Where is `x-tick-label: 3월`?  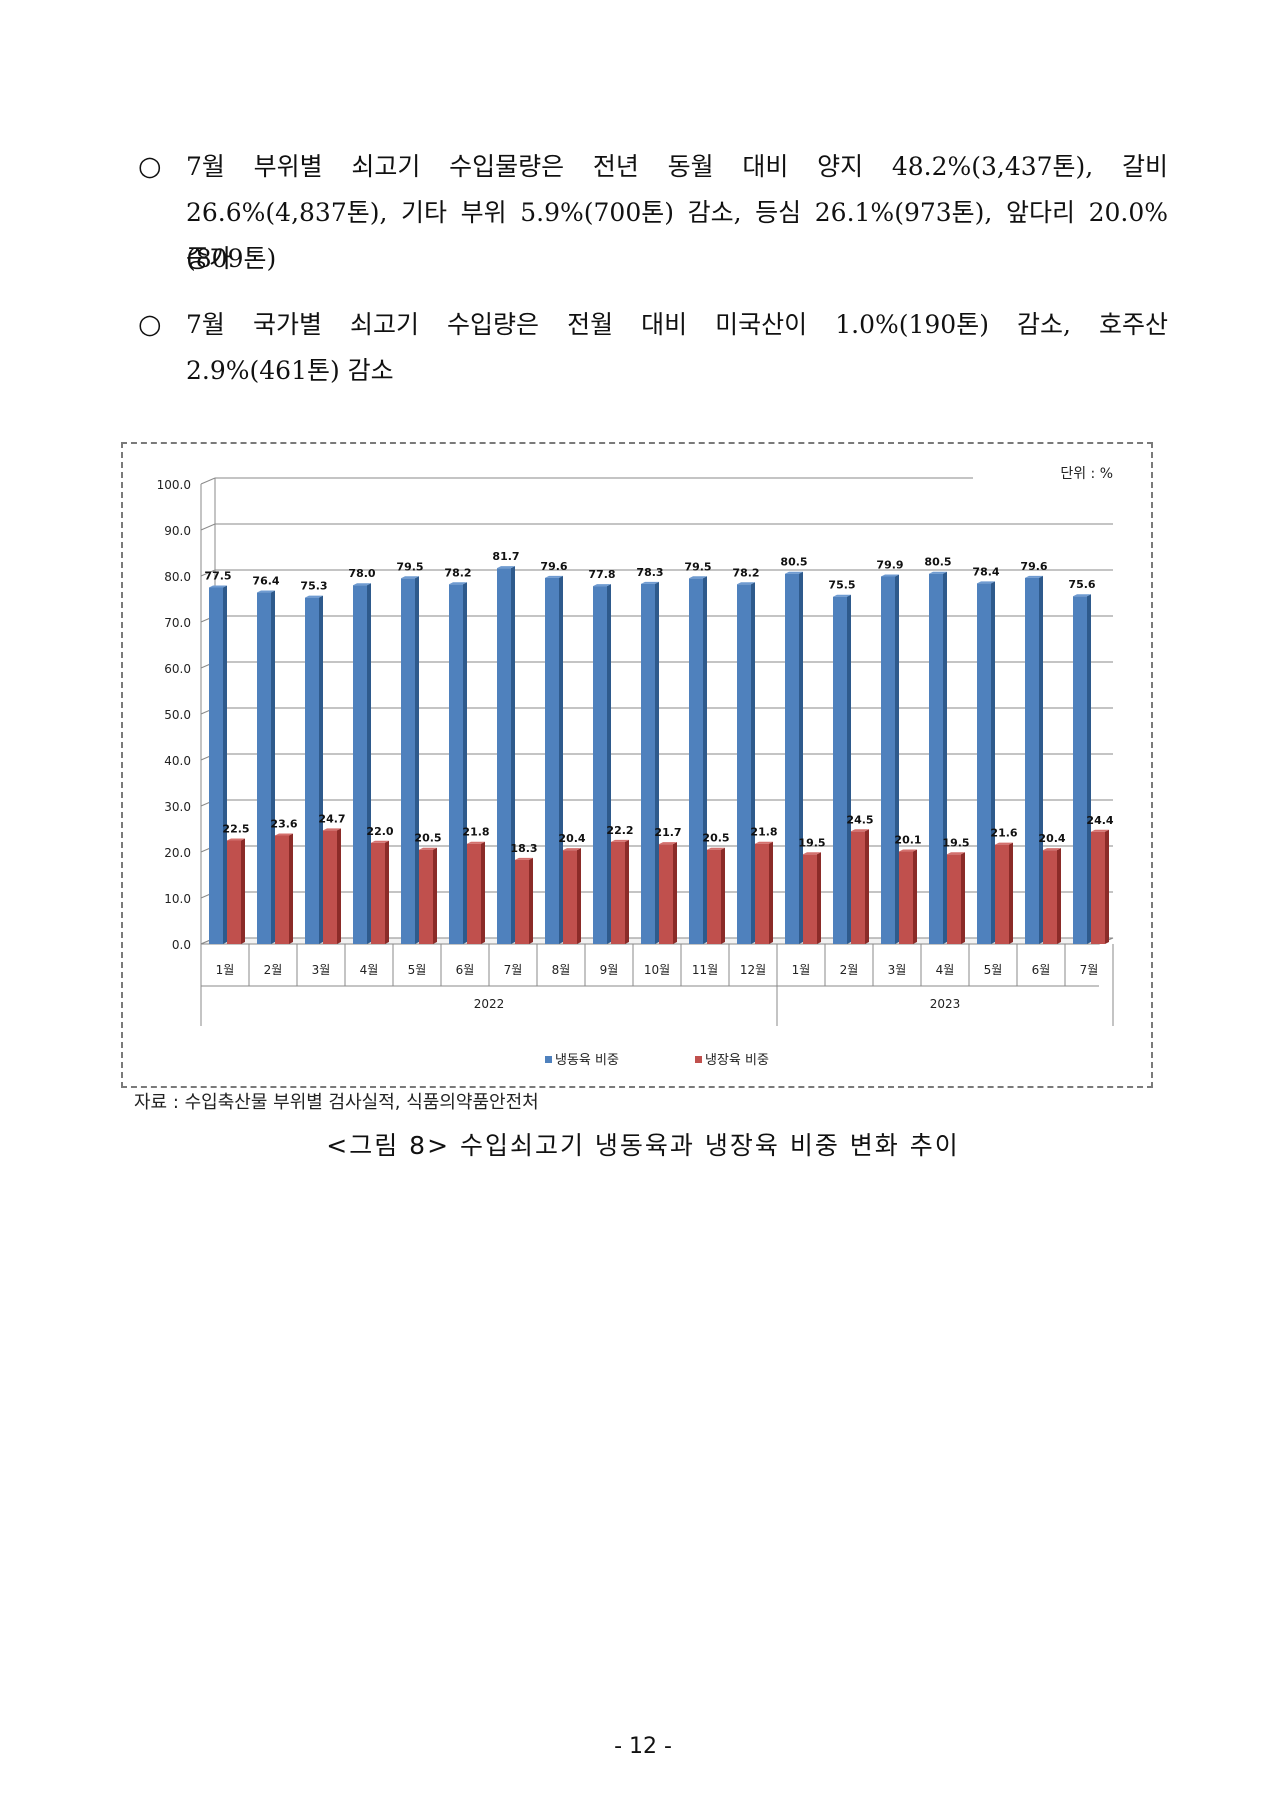 x-tick-label: 3월 is located at coordinates (321, 970).